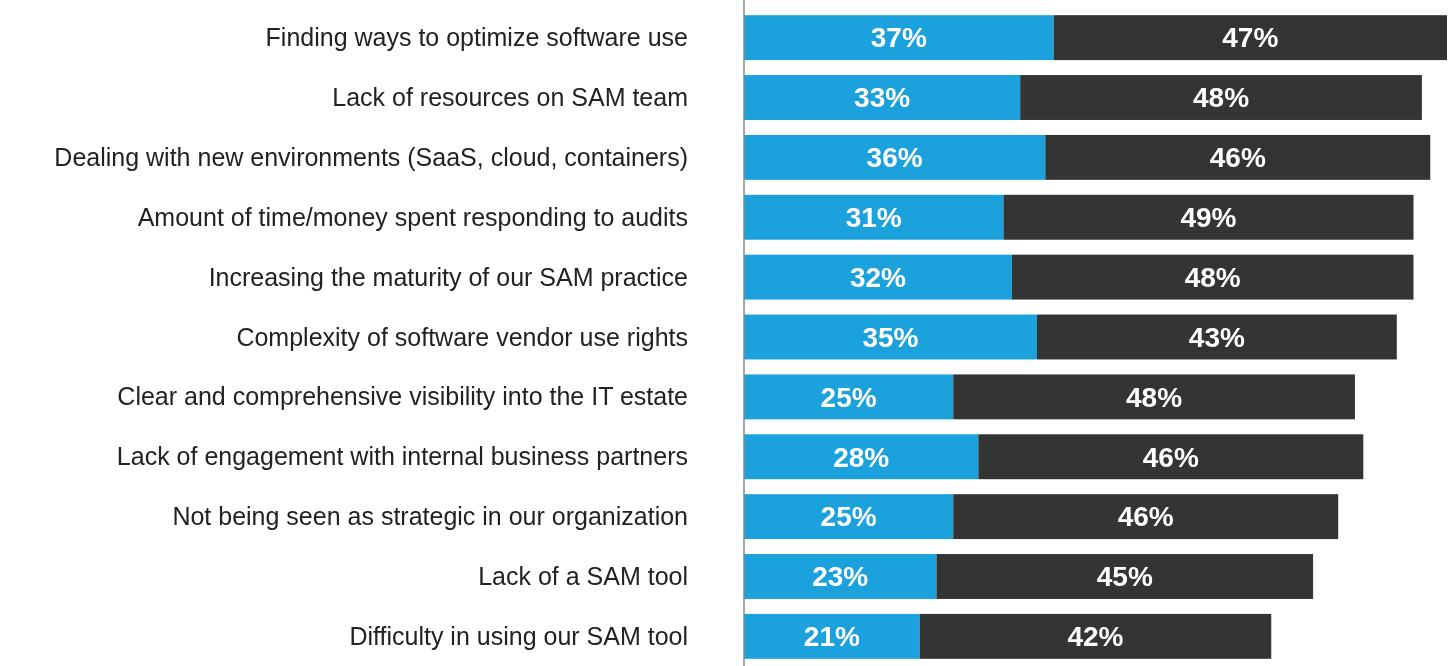  I want to click on data-label: 21%, so click(831, 637).